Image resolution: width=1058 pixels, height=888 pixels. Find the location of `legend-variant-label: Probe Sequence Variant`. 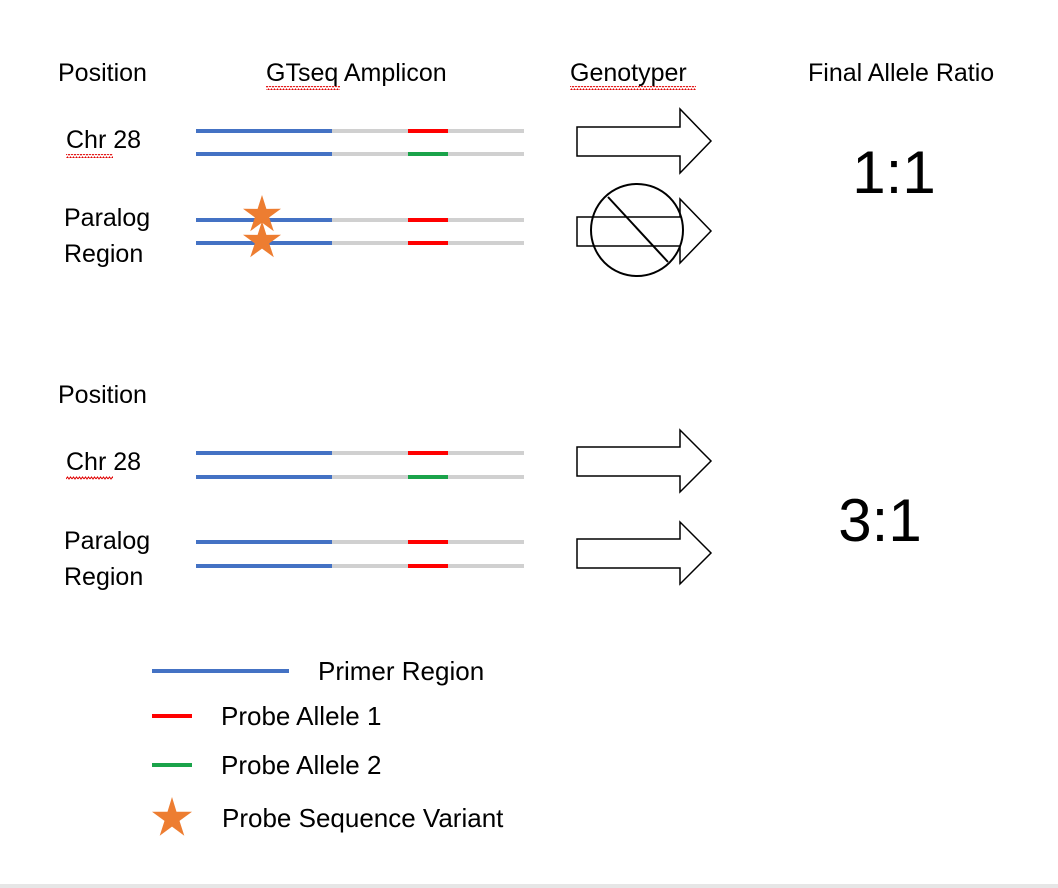

legend-variant-label: Probe Sequence Variant is located at coordinates (363, 818).